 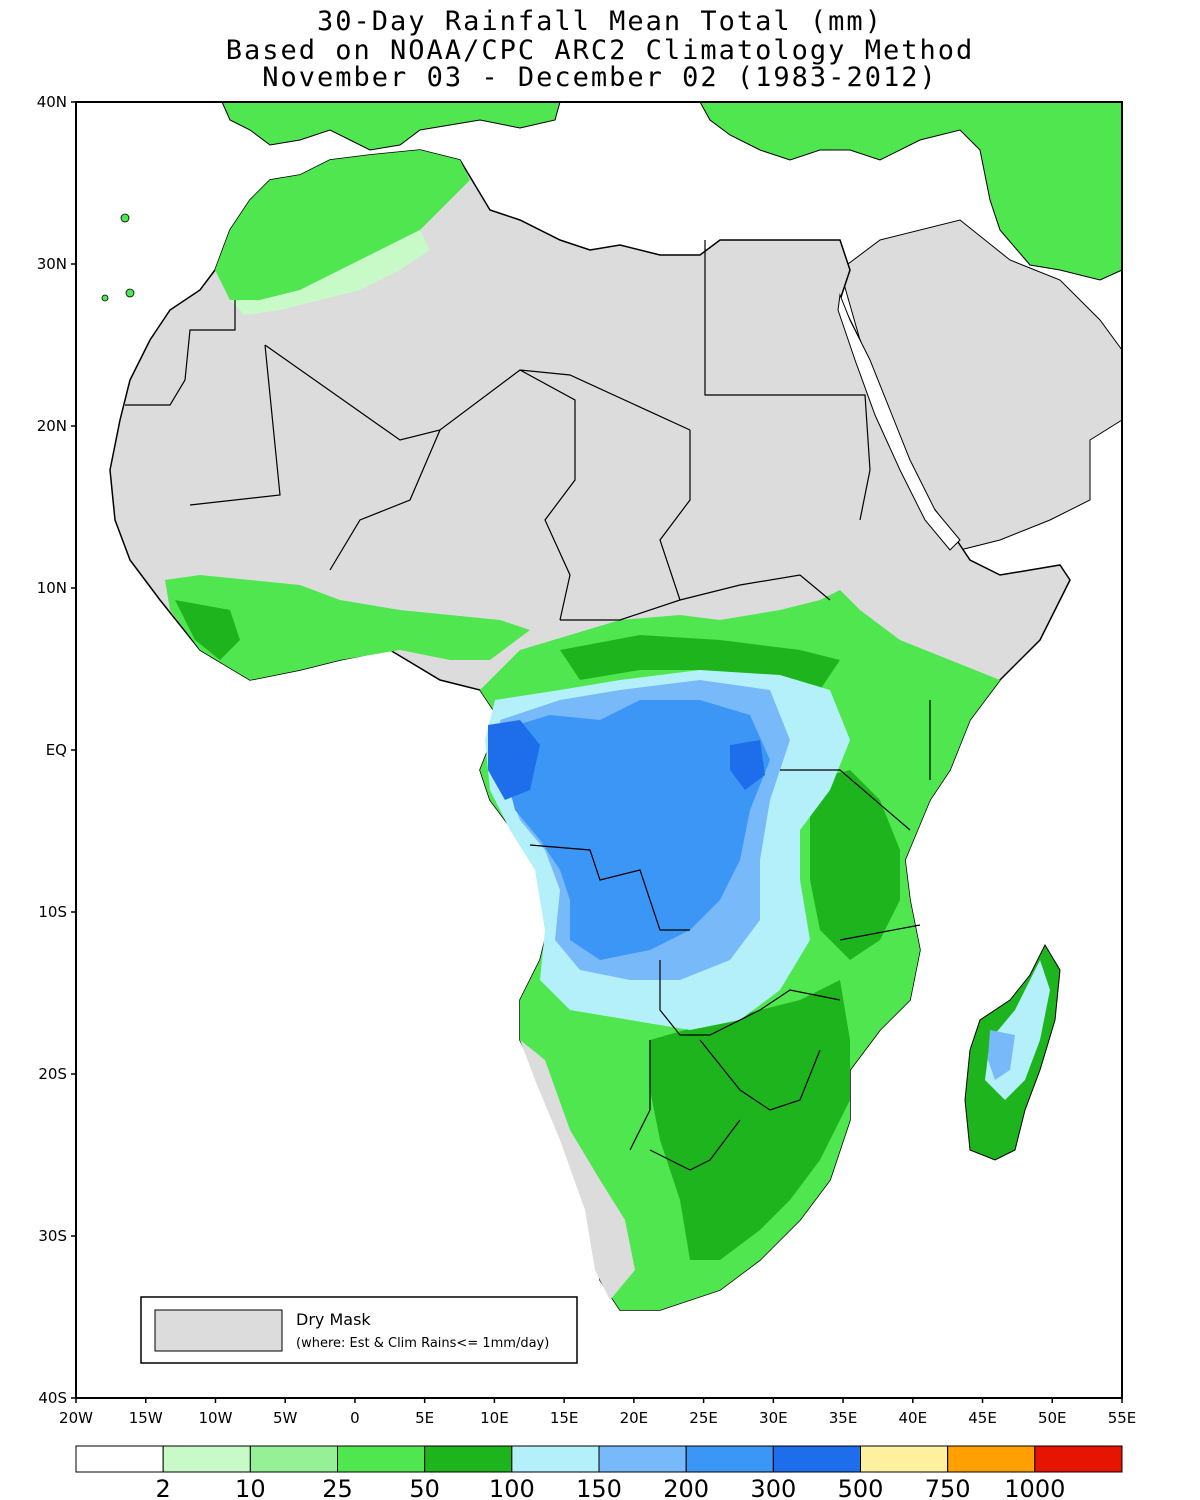 I want to click on lat-tick-label: 20S, so click(x=52, y=1074).